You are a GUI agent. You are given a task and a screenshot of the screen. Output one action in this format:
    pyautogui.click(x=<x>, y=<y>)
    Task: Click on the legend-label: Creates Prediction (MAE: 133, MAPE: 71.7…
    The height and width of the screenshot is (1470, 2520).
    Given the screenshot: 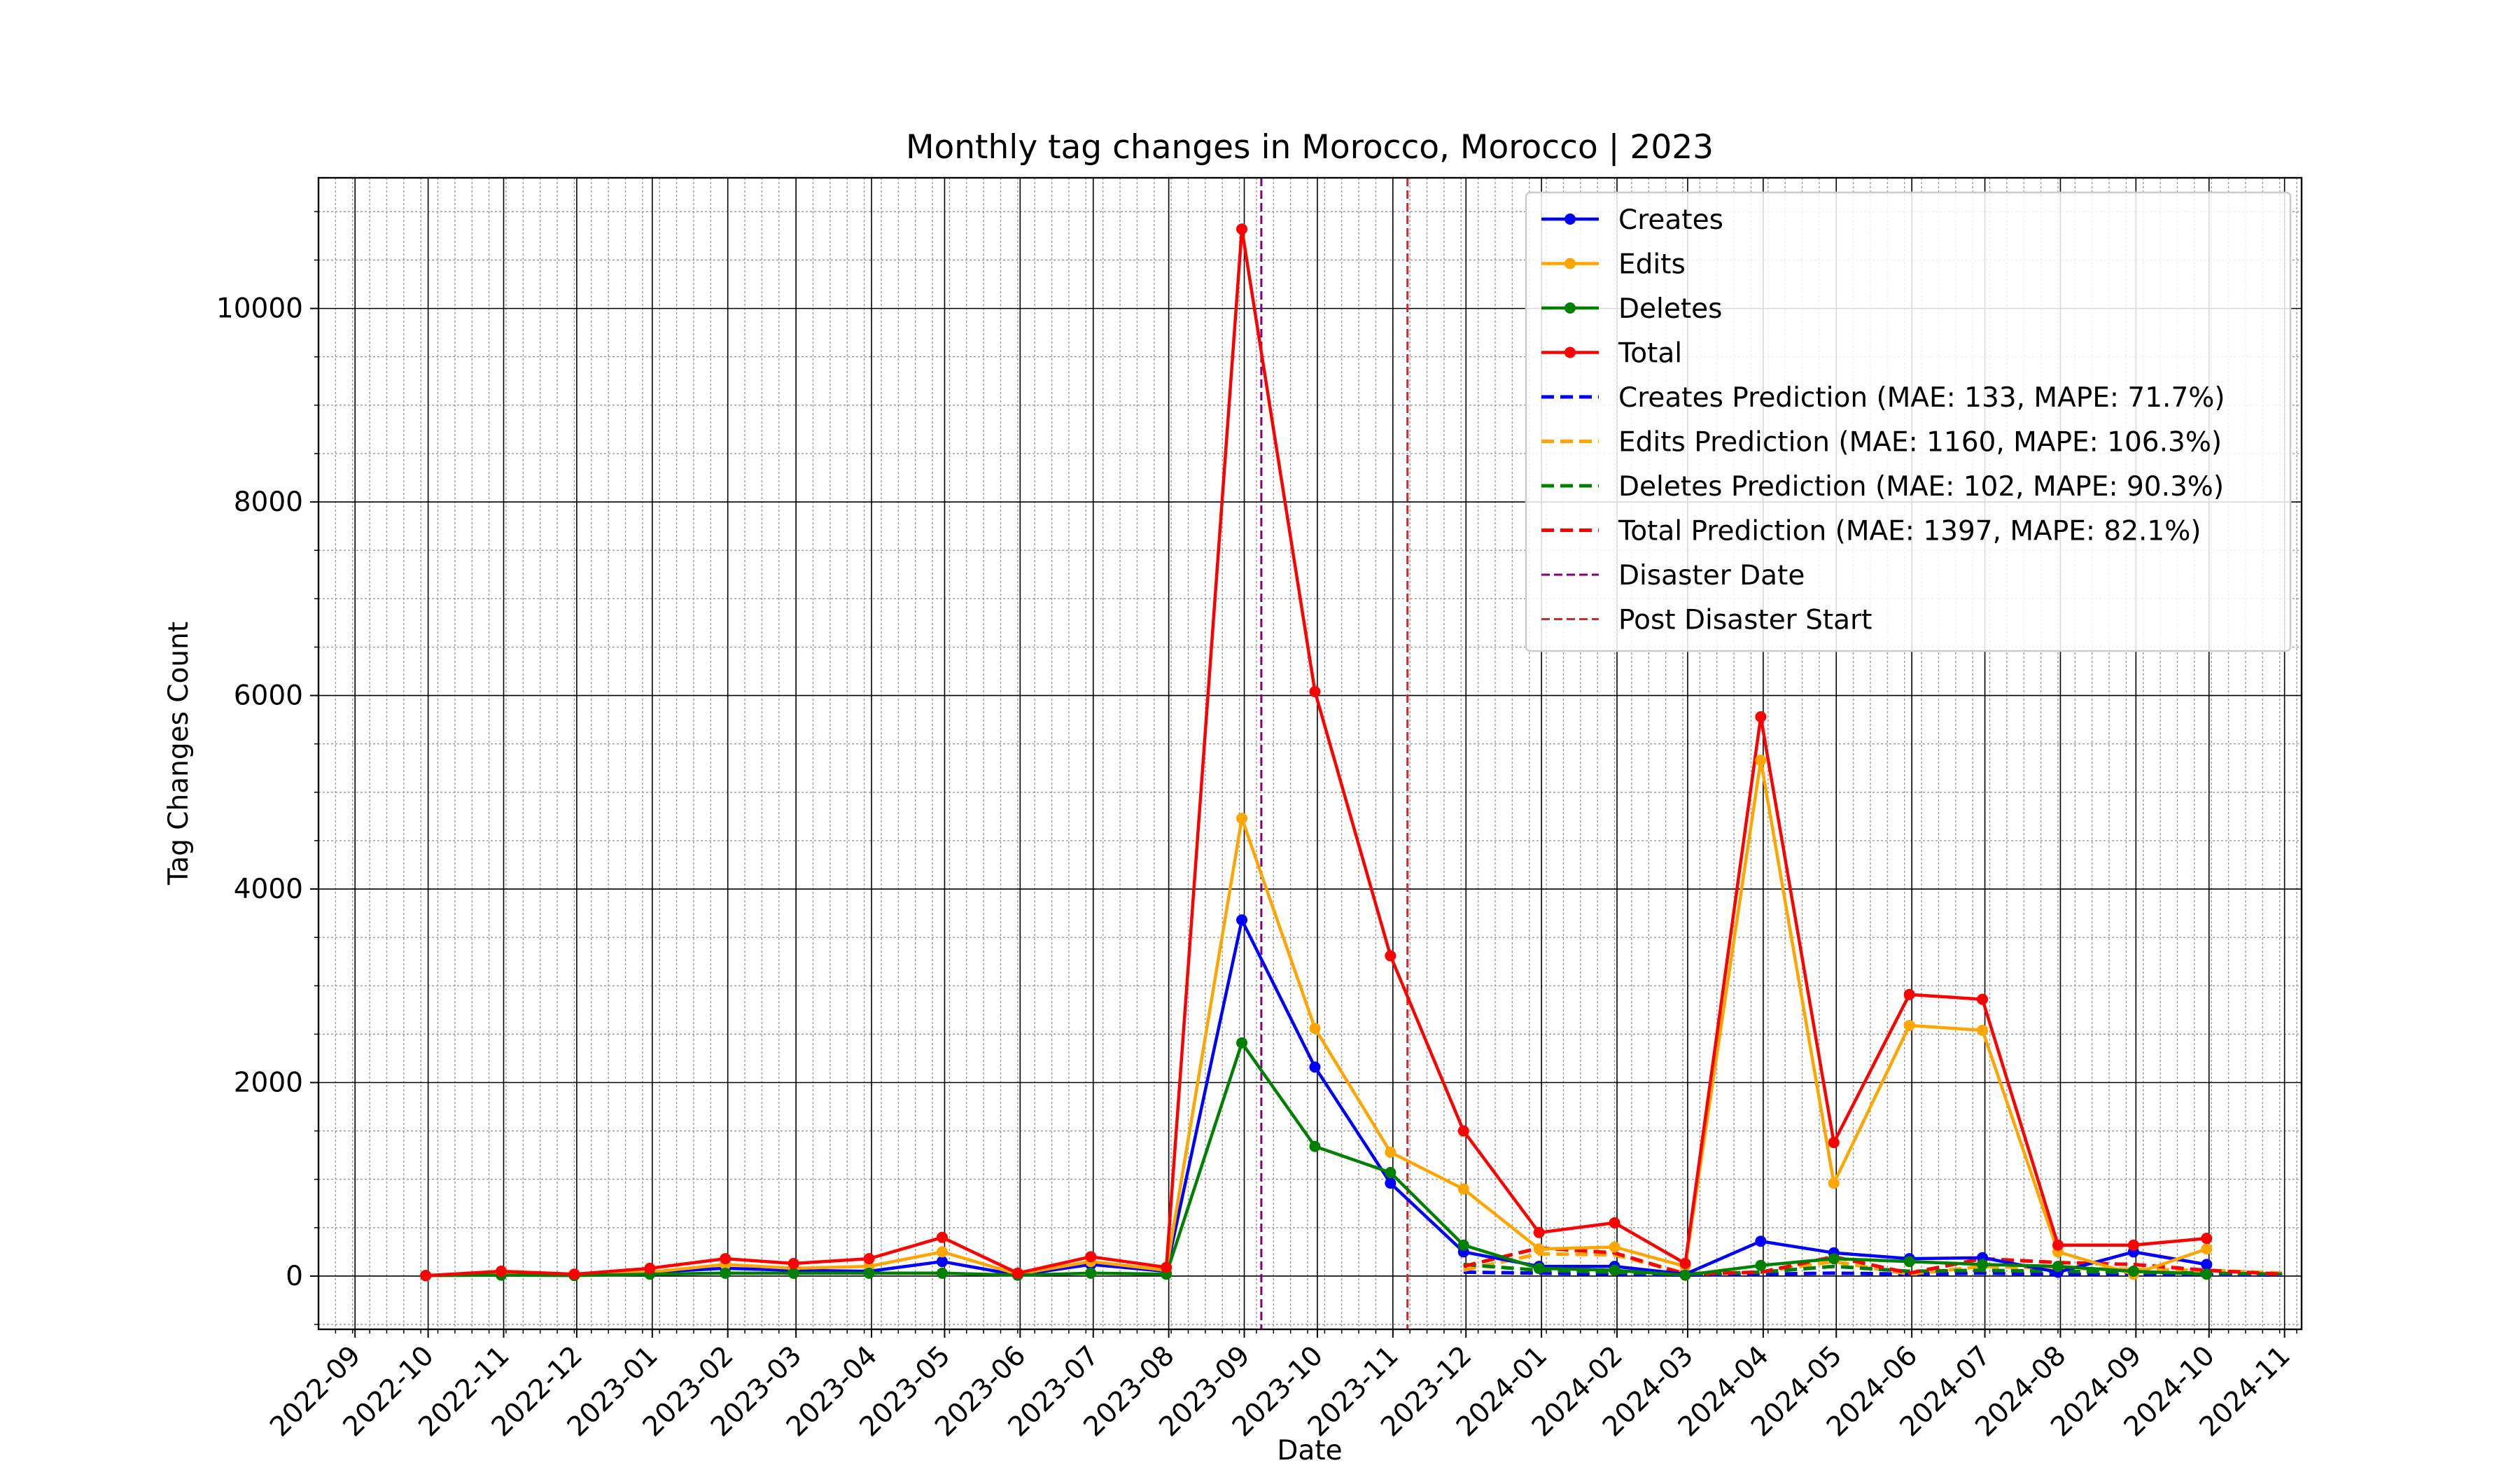 What is the action you would take?
    pyautogui.click(x=1921, y=398)
    